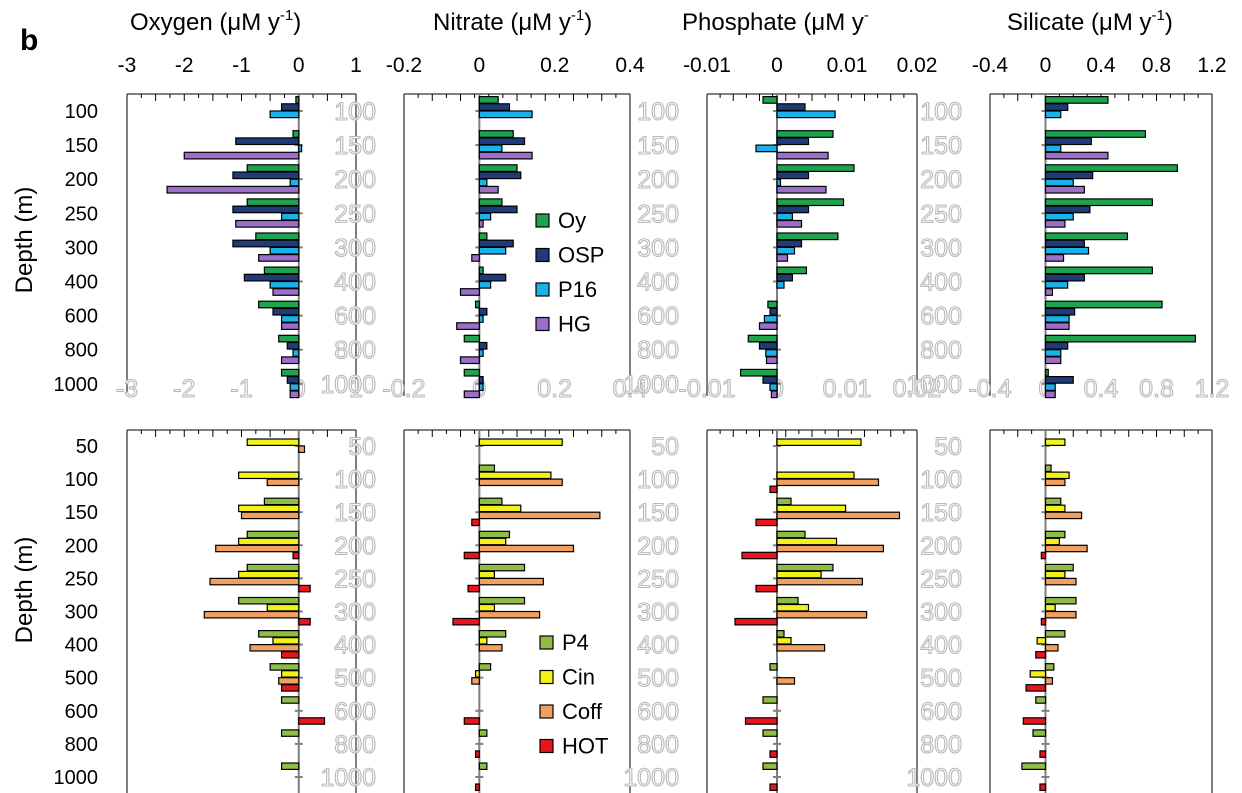 The image size is (1242, 793). Describe the element at coordinates (81, 513) in the screenshot. I see `depth-label: 150` at that location.